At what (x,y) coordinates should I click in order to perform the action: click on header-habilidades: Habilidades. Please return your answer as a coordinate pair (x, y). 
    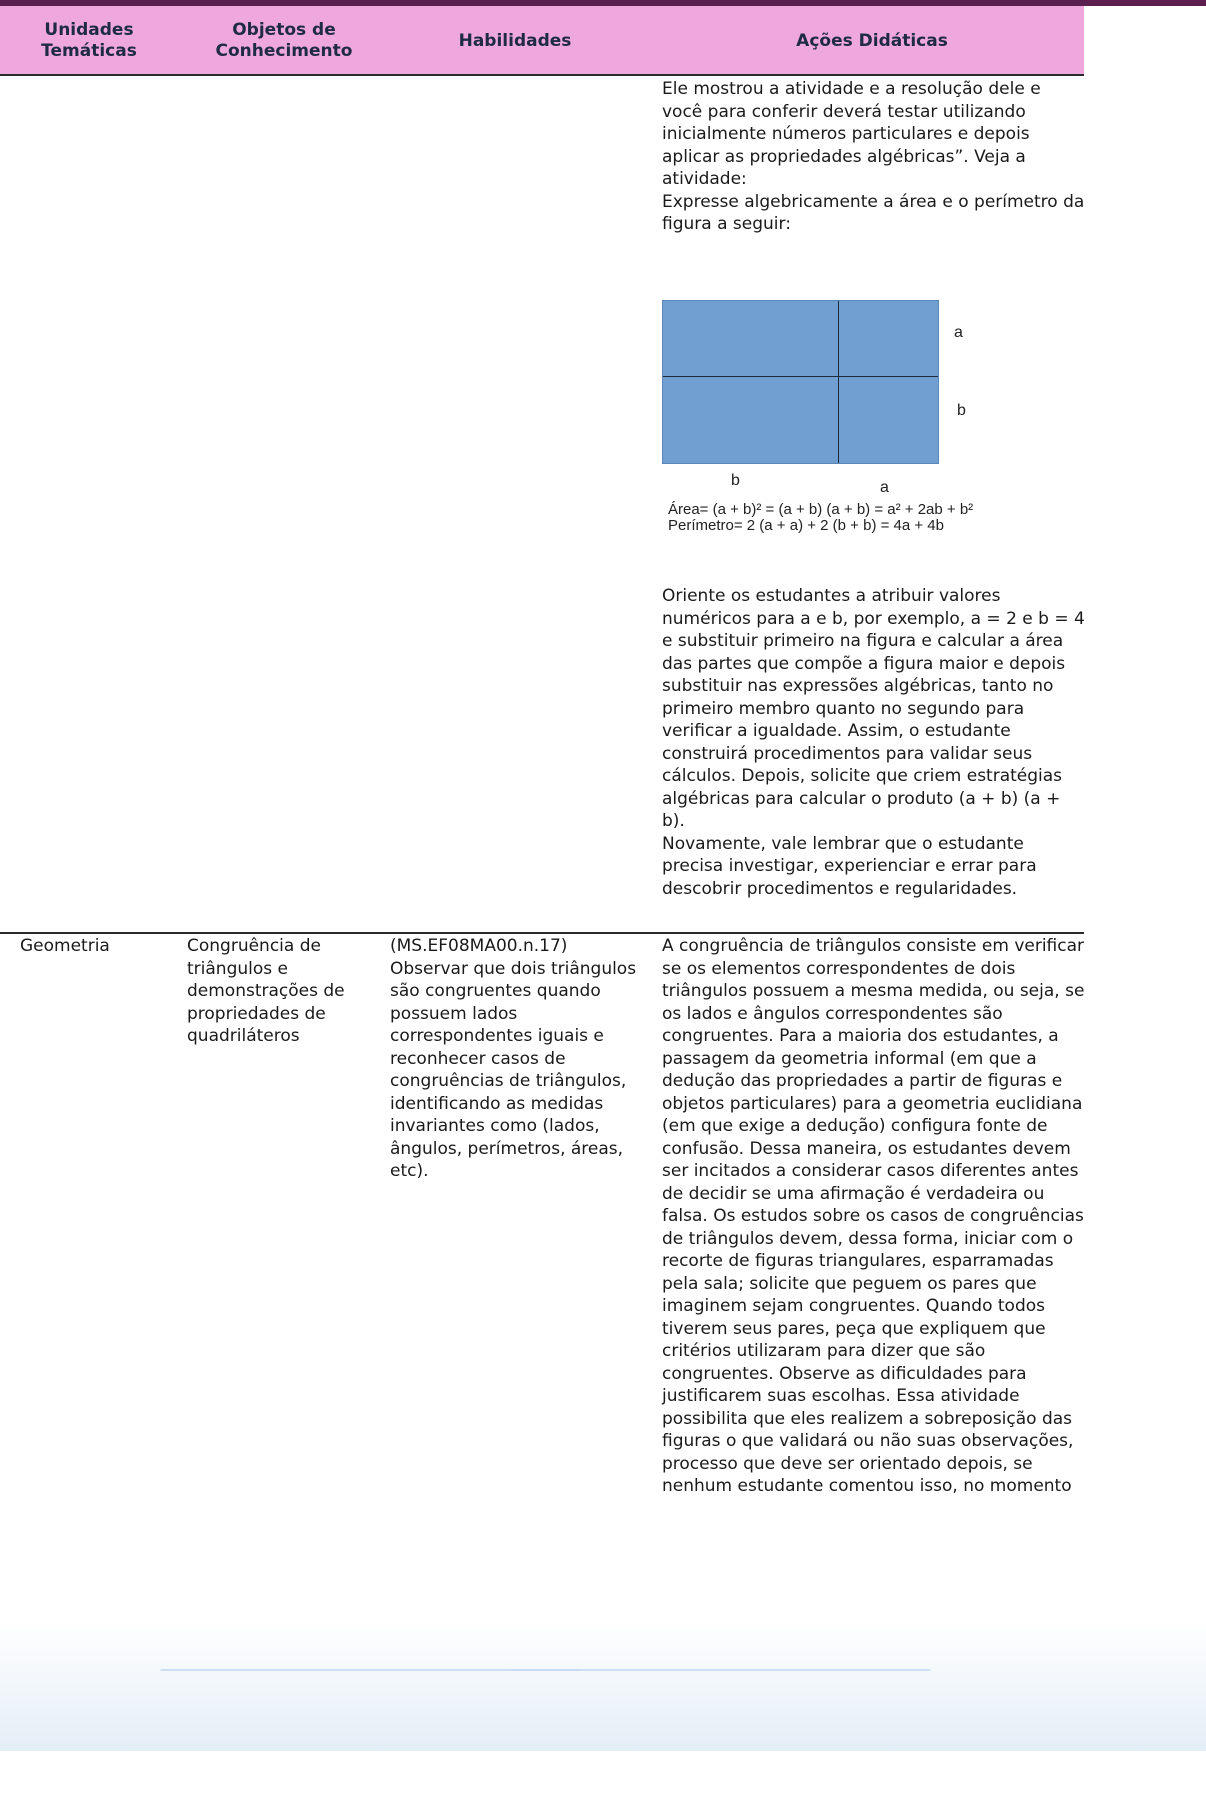
    Looking at the image, I should click on (515, 40).